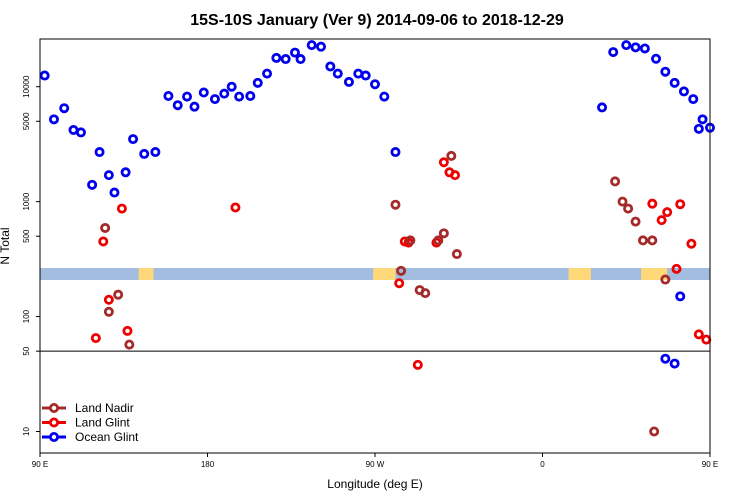 The width and height of the screenshot is (750, 500). I want to click on legend-marker-land-glint, so click(54, 422).